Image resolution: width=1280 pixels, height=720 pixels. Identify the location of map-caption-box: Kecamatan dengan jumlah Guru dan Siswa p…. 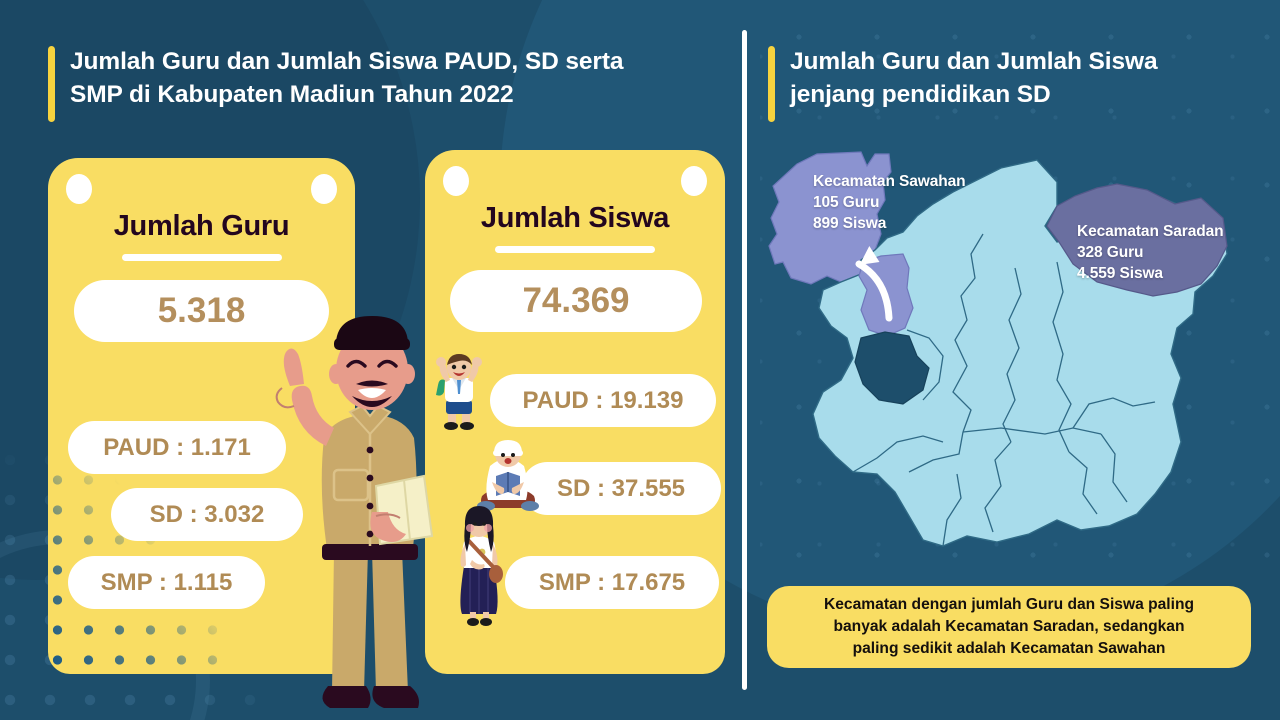
(1009, 627).